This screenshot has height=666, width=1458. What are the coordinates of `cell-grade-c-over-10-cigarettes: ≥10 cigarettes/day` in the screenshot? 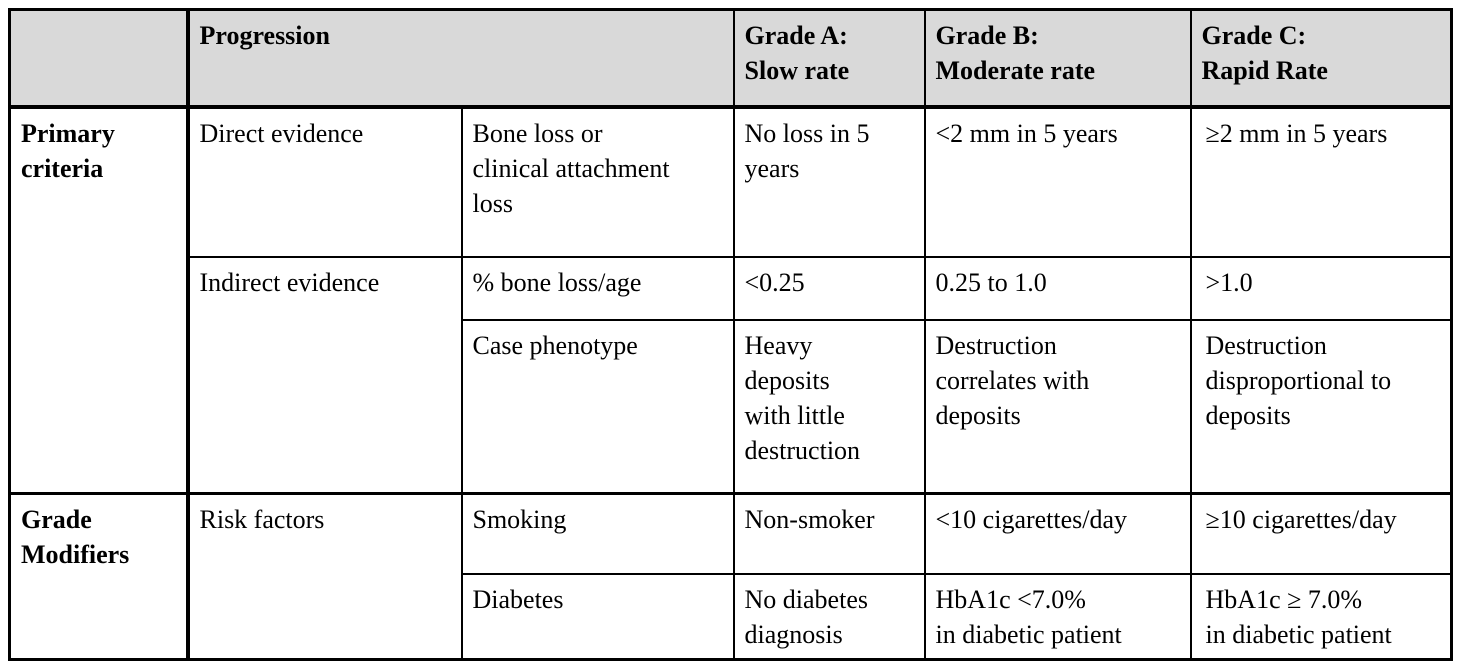 It's located at (1321, 533).